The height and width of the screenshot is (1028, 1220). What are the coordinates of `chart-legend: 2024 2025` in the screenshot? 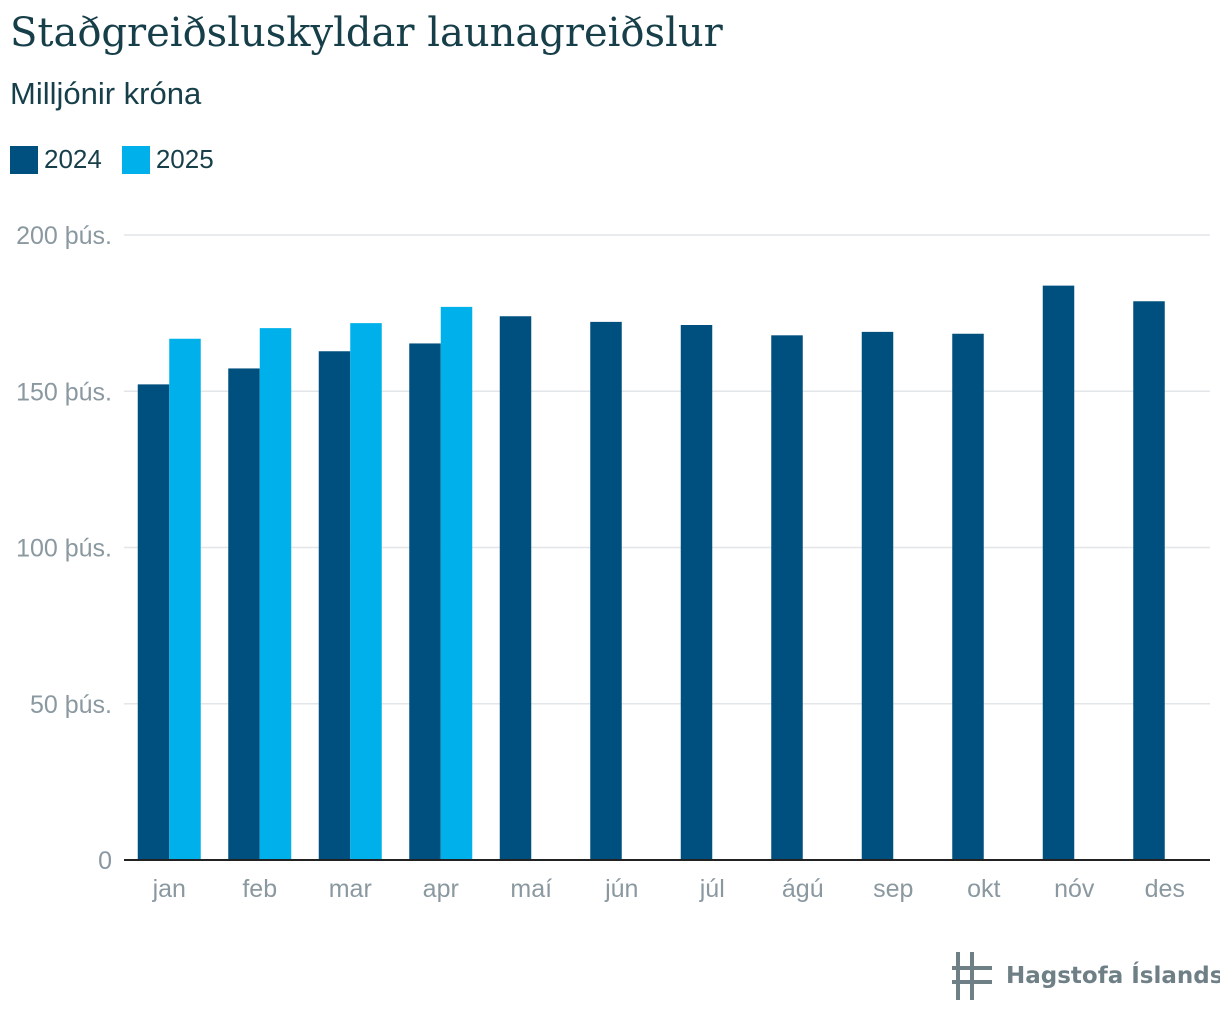 It's located at (112, 159).